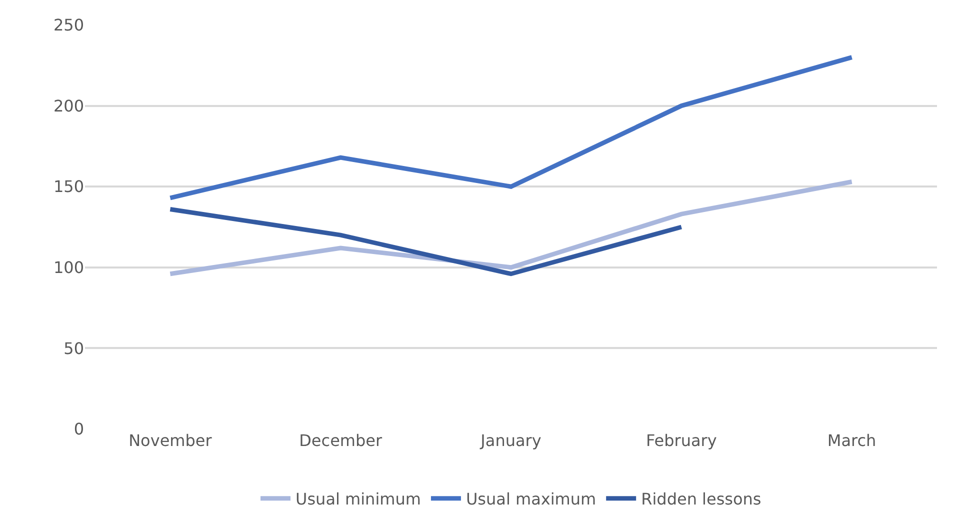  Describe the element at coordinates (701, 499) in the screenshot. I see `legend-label: Ridden lessons` at that location.